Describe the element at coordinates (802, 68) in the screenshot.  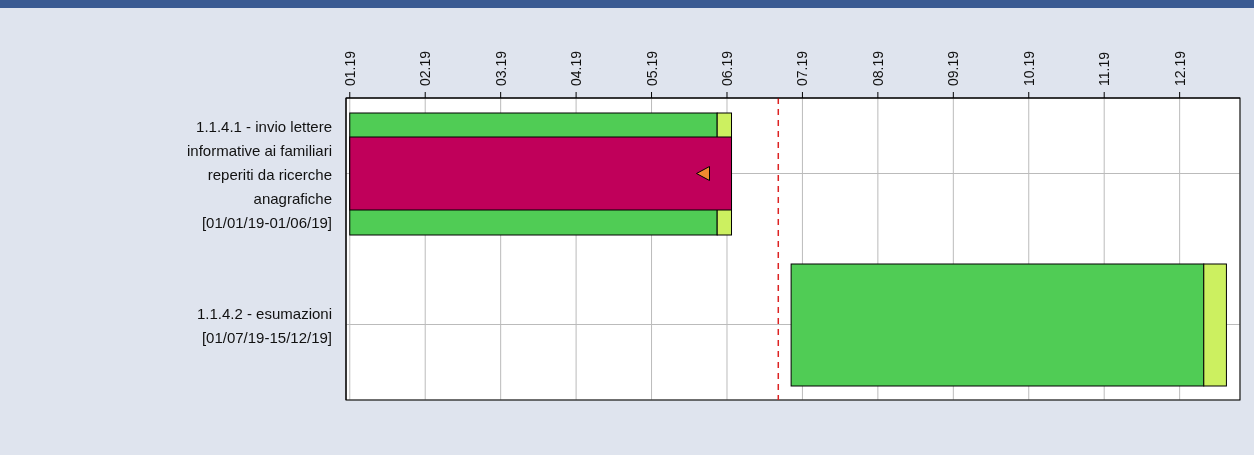
I see `x-tick-label: 07.19` at that location.